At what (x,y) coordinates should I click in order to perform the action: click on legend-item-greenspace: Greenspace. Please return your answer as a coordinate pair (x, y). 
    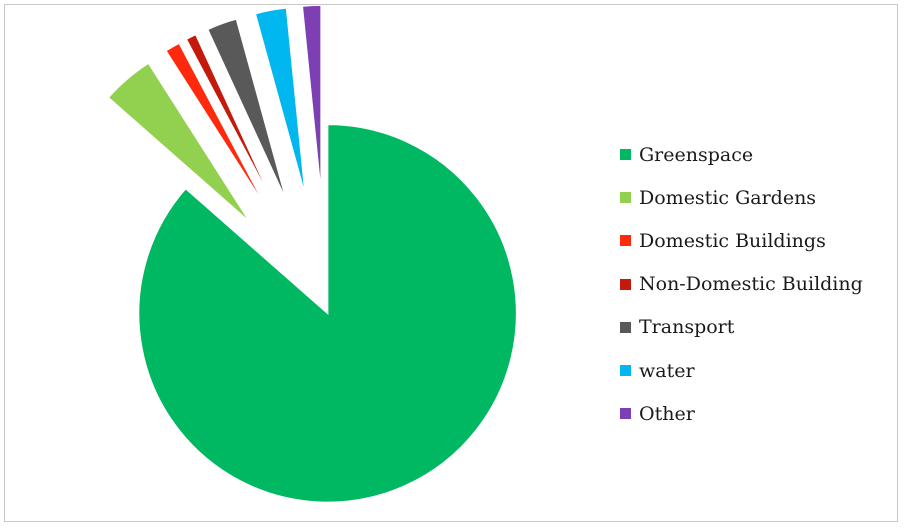
    Looking at the image, I should click on (741, 154).